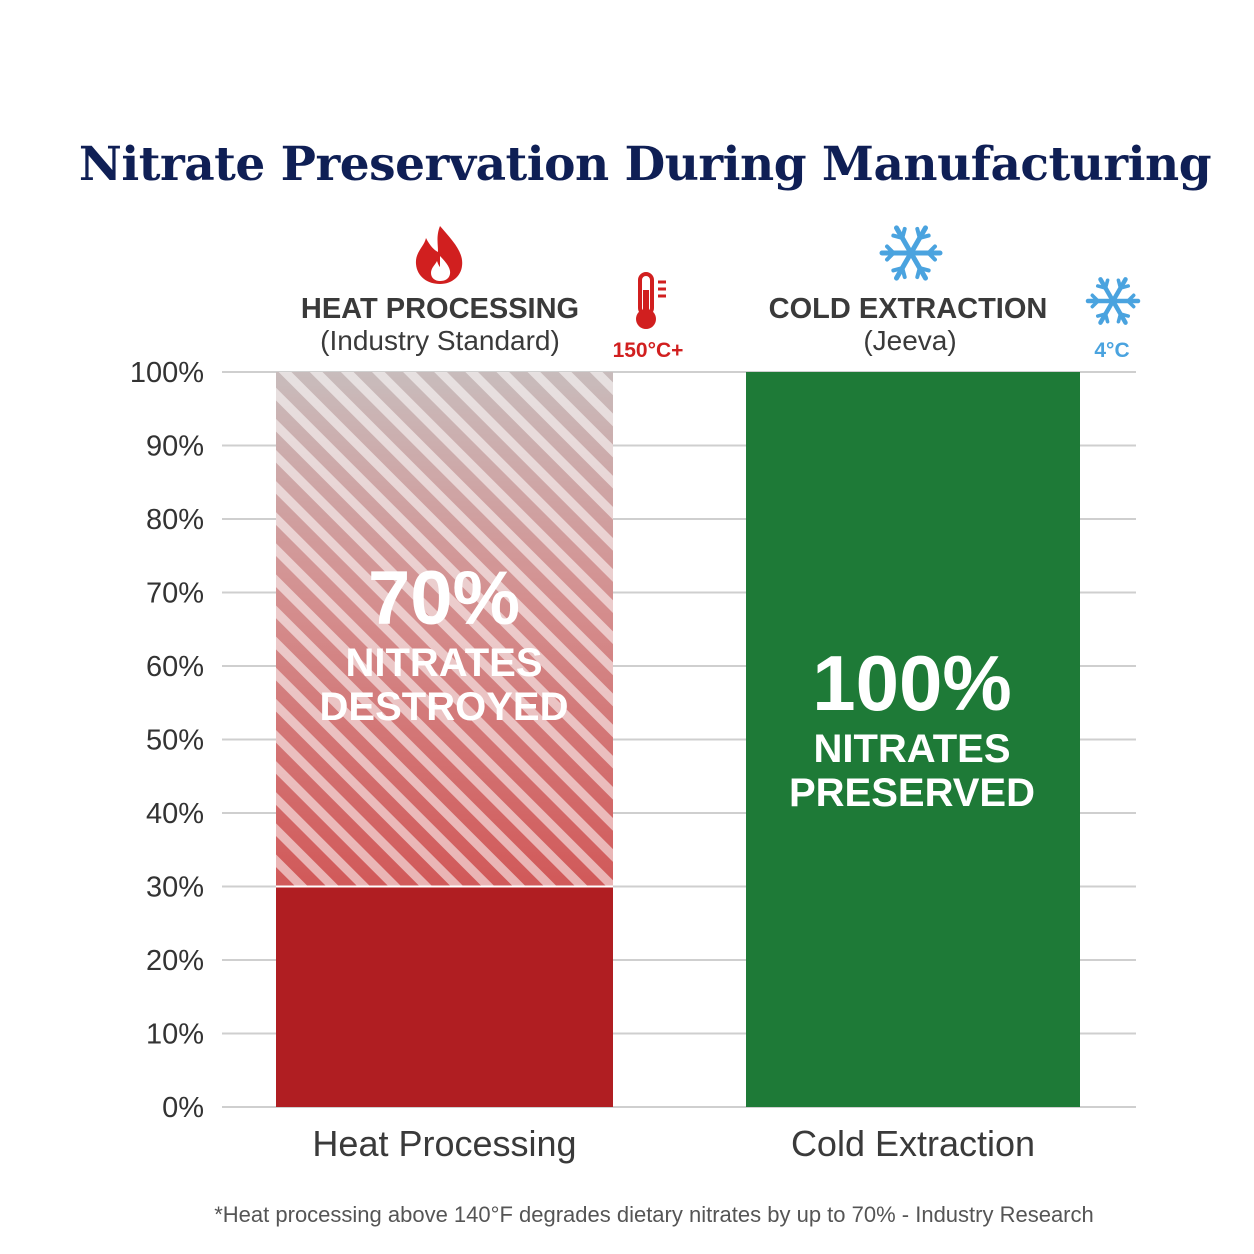 The width and height of the screenshot is (1254, 1254). What do you see at coordinates (440, 309) in the screenshot?
I see `heat-header-title: HEAT PROCESSING` at bounding box center [440, 309].